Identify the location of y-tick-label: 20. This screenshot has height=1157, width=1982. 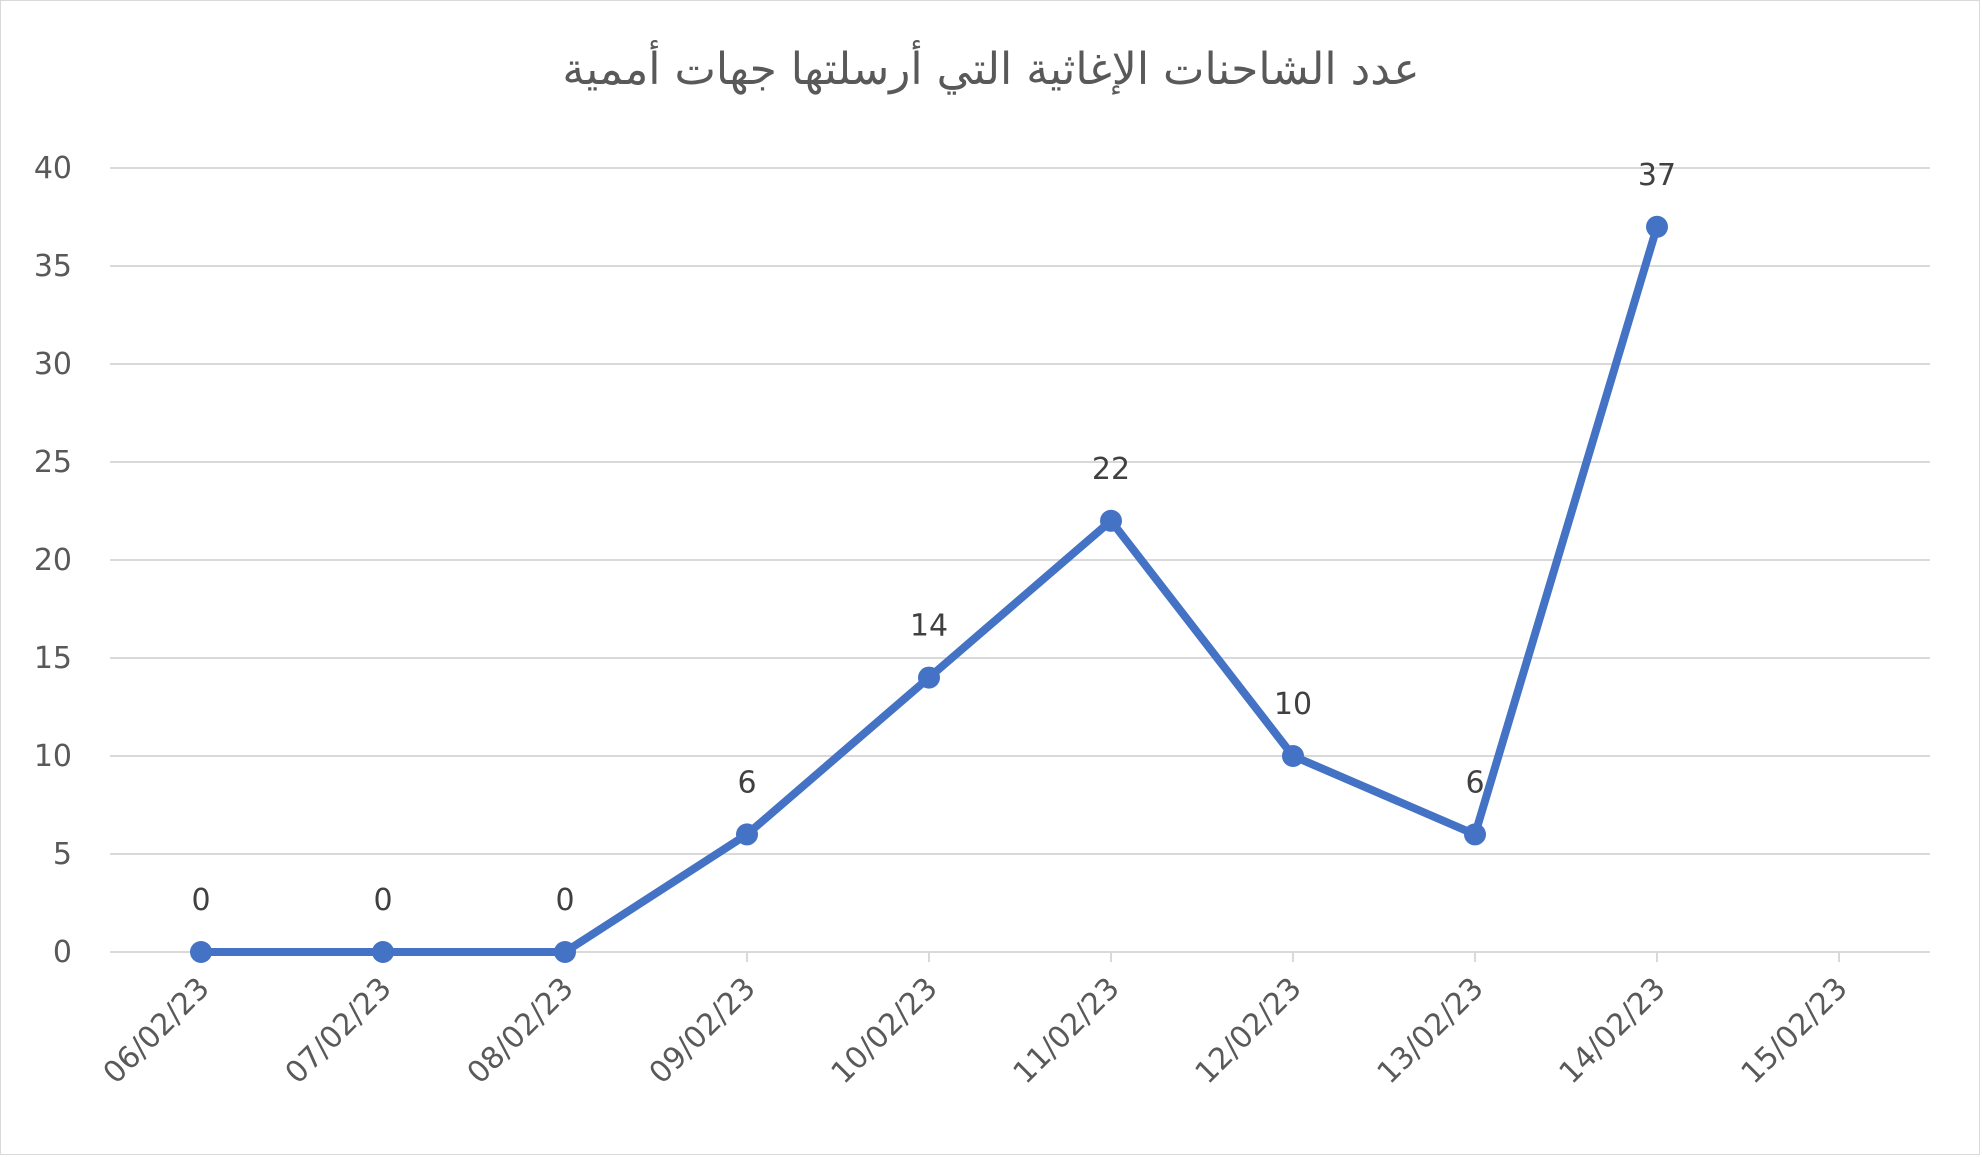
(53, 560).